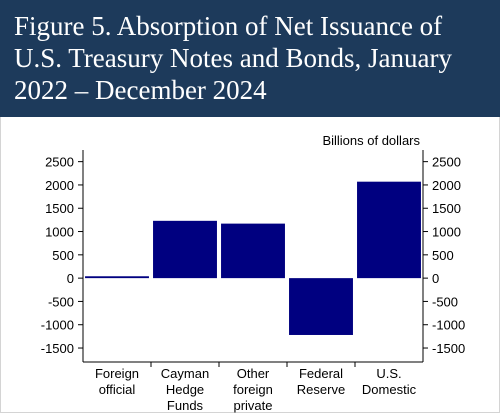  Describe the element at coordinates (59, 232) in the screenshot. I see `y-tick-label: 1000` at that location.